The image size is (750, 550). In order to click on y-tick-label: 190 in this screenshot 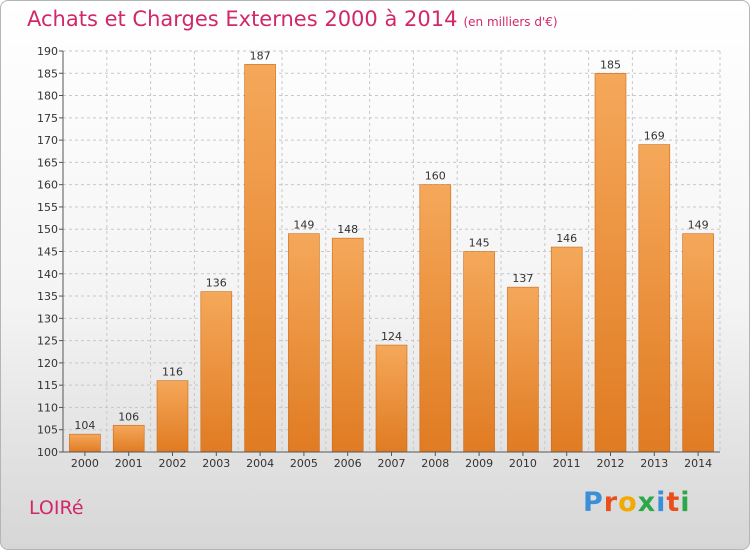, I will do `click(47, 51)`.